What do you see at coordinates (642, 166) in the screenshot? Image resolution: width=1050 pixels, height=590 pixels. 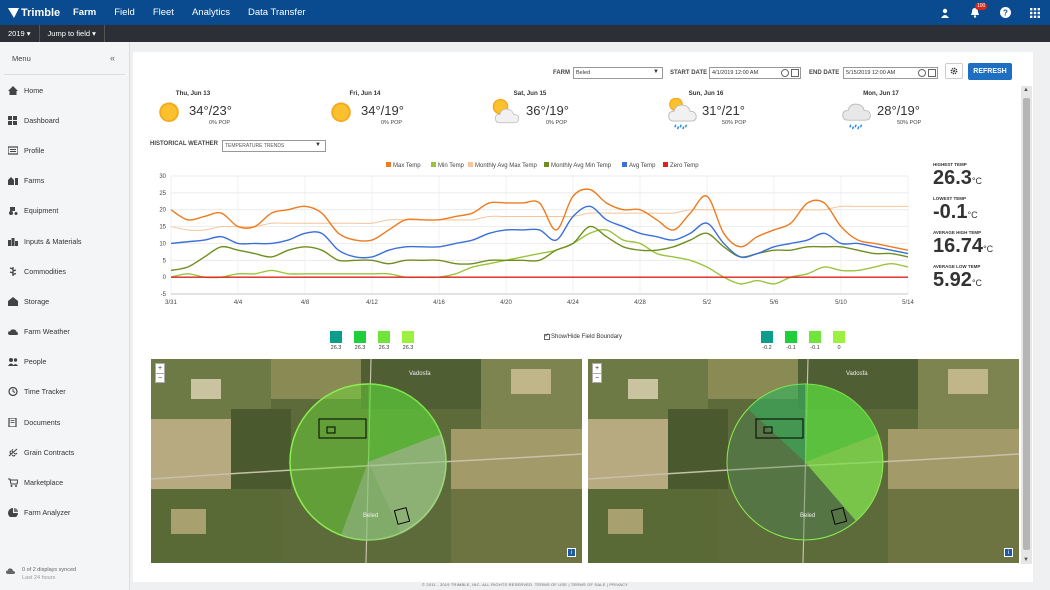 I see `legend-entry: Avg Temp` at bounding box center [642, 166].